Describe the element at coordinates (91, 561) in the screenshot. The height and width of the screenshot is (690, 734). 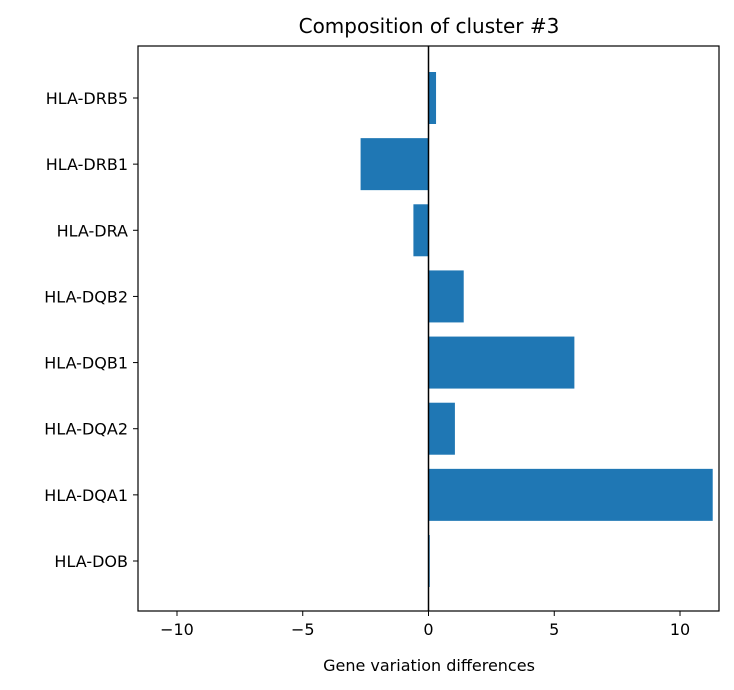
I see `y-tick-label: HLA-DOB` at that location.